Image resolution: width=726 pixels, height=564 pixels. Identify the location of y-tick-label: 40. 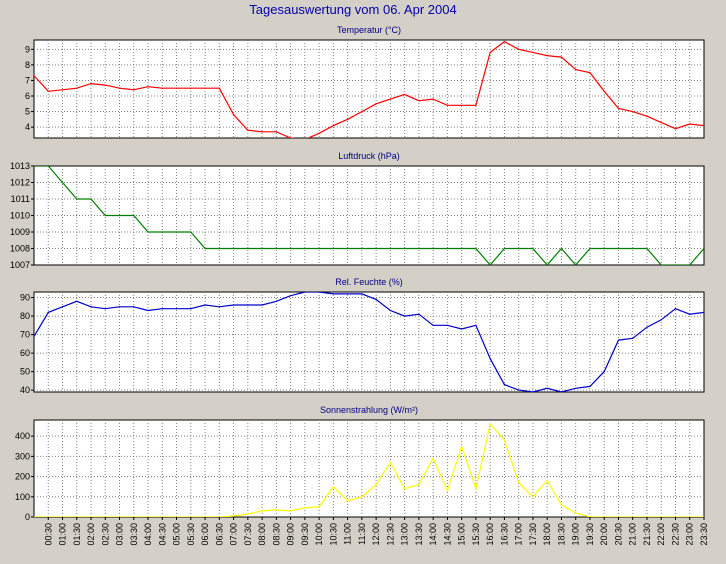
(25, 390).